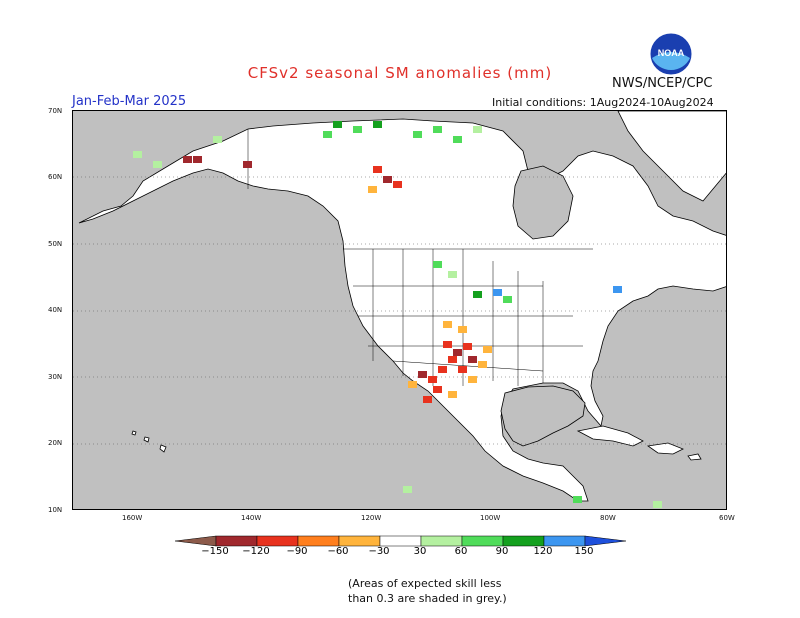  I want to click on colorbar-arrow-low, so click(196, 541).